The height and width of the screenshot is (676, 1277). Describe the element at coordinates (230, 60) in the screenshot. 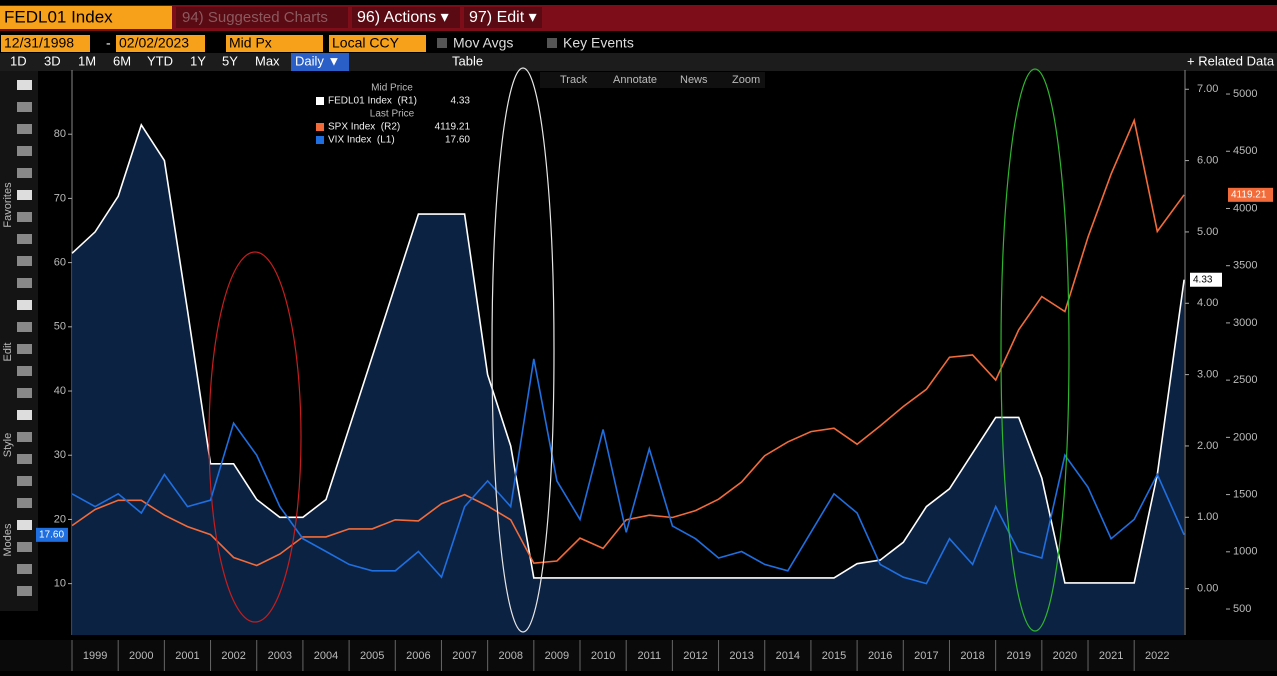

I see `period-btn: 5Y` at that location.